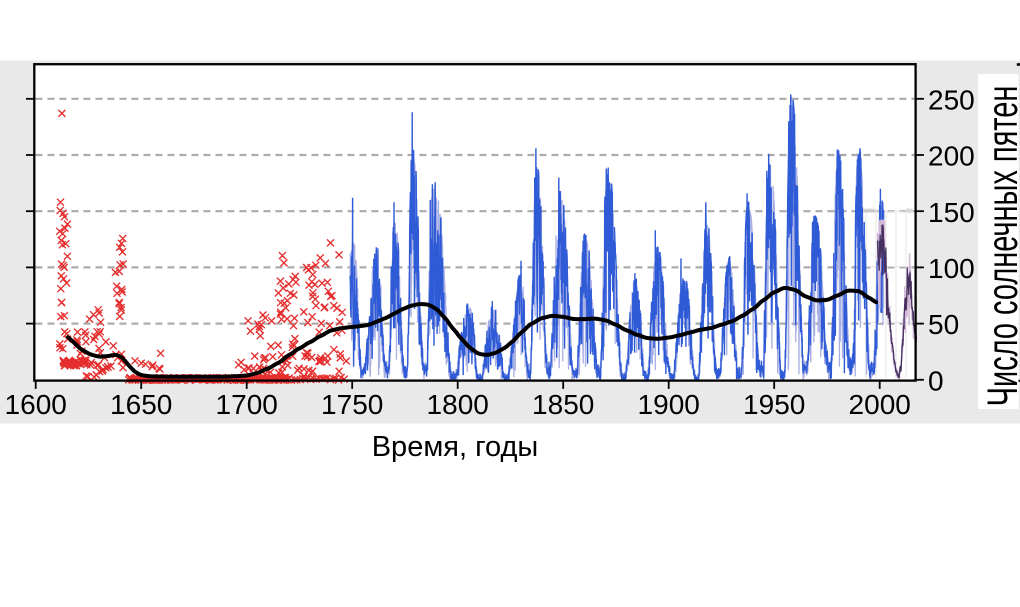 This screenshot has height=607, width=1020. Describe the element at coordinates (247, 404) in the screenshot. I see `svg-text: 1700` at that location.